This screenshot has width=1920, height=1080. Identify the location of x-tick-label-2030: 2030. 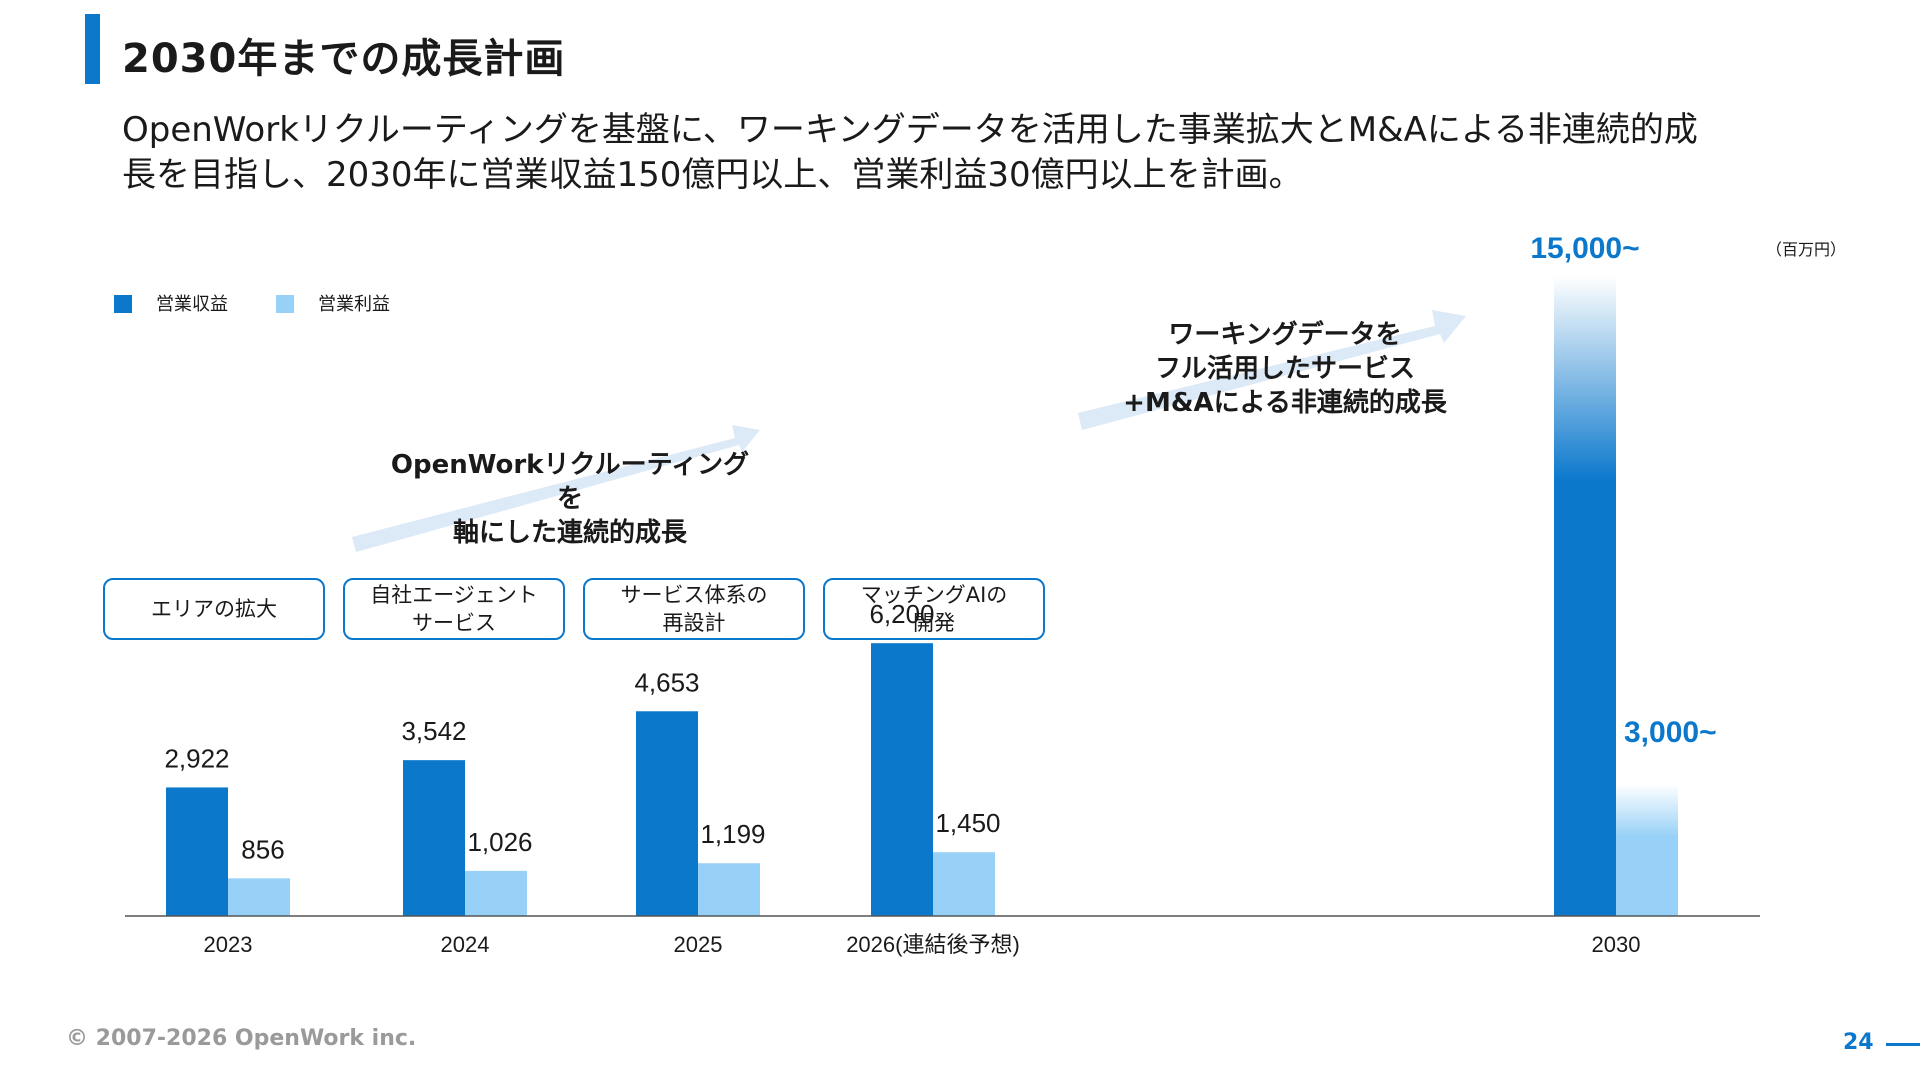
(1616, 944).